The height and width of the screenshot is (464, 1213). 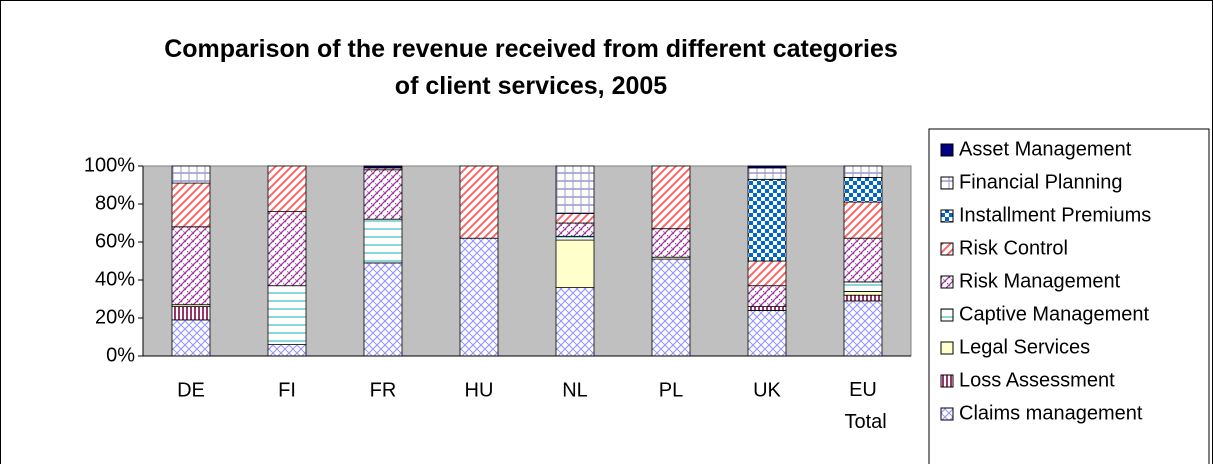 I want to click on y-tick-label: 100%, so click(x=109, y=165).